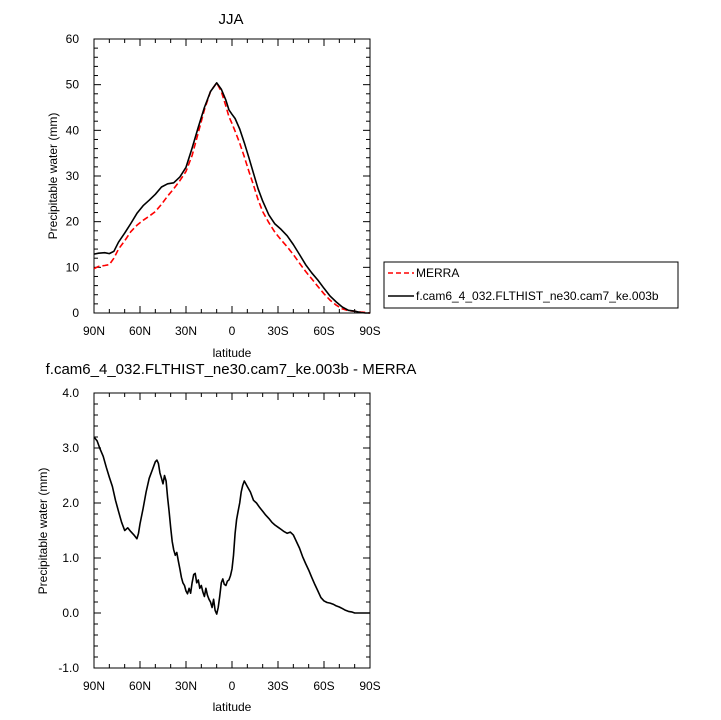  I want to click on top-series-group, so click(232, 198).